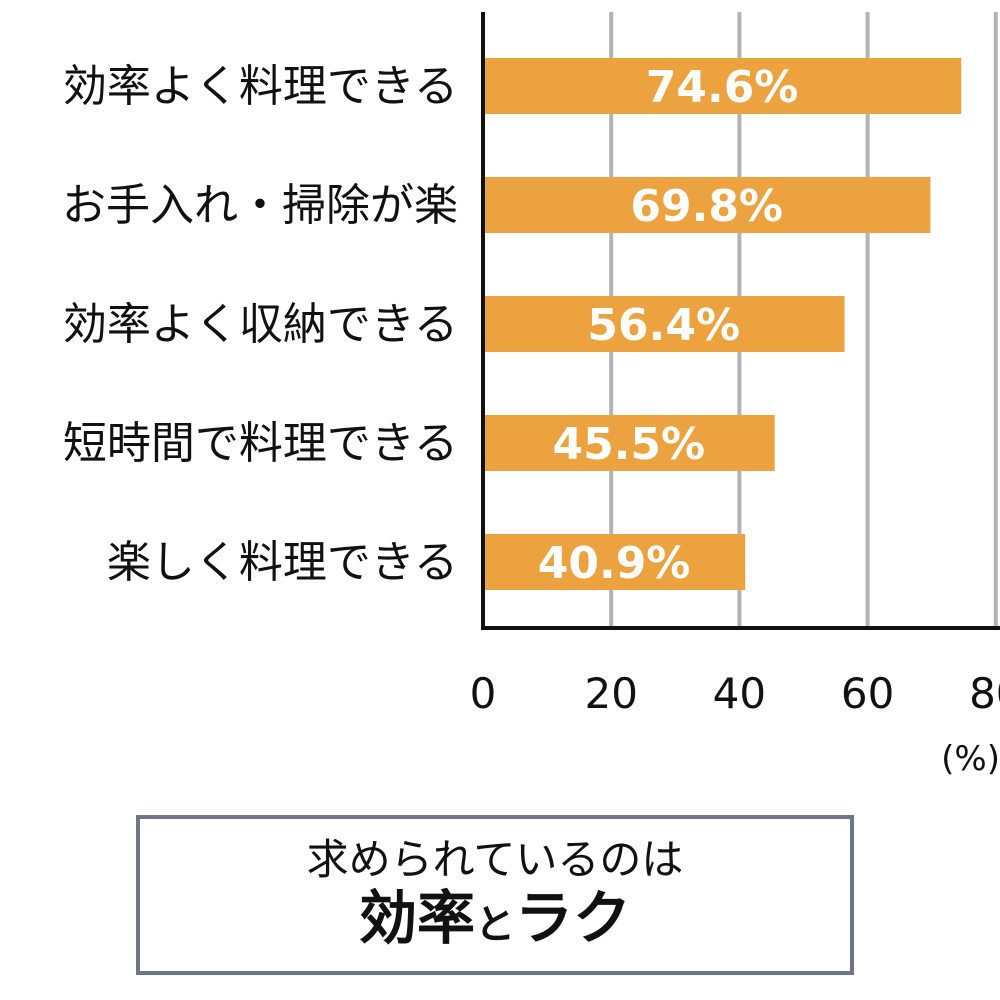  Describe the element at coordinates (495, 925) in the screenshot. I see `caption-particle: と` at that location.